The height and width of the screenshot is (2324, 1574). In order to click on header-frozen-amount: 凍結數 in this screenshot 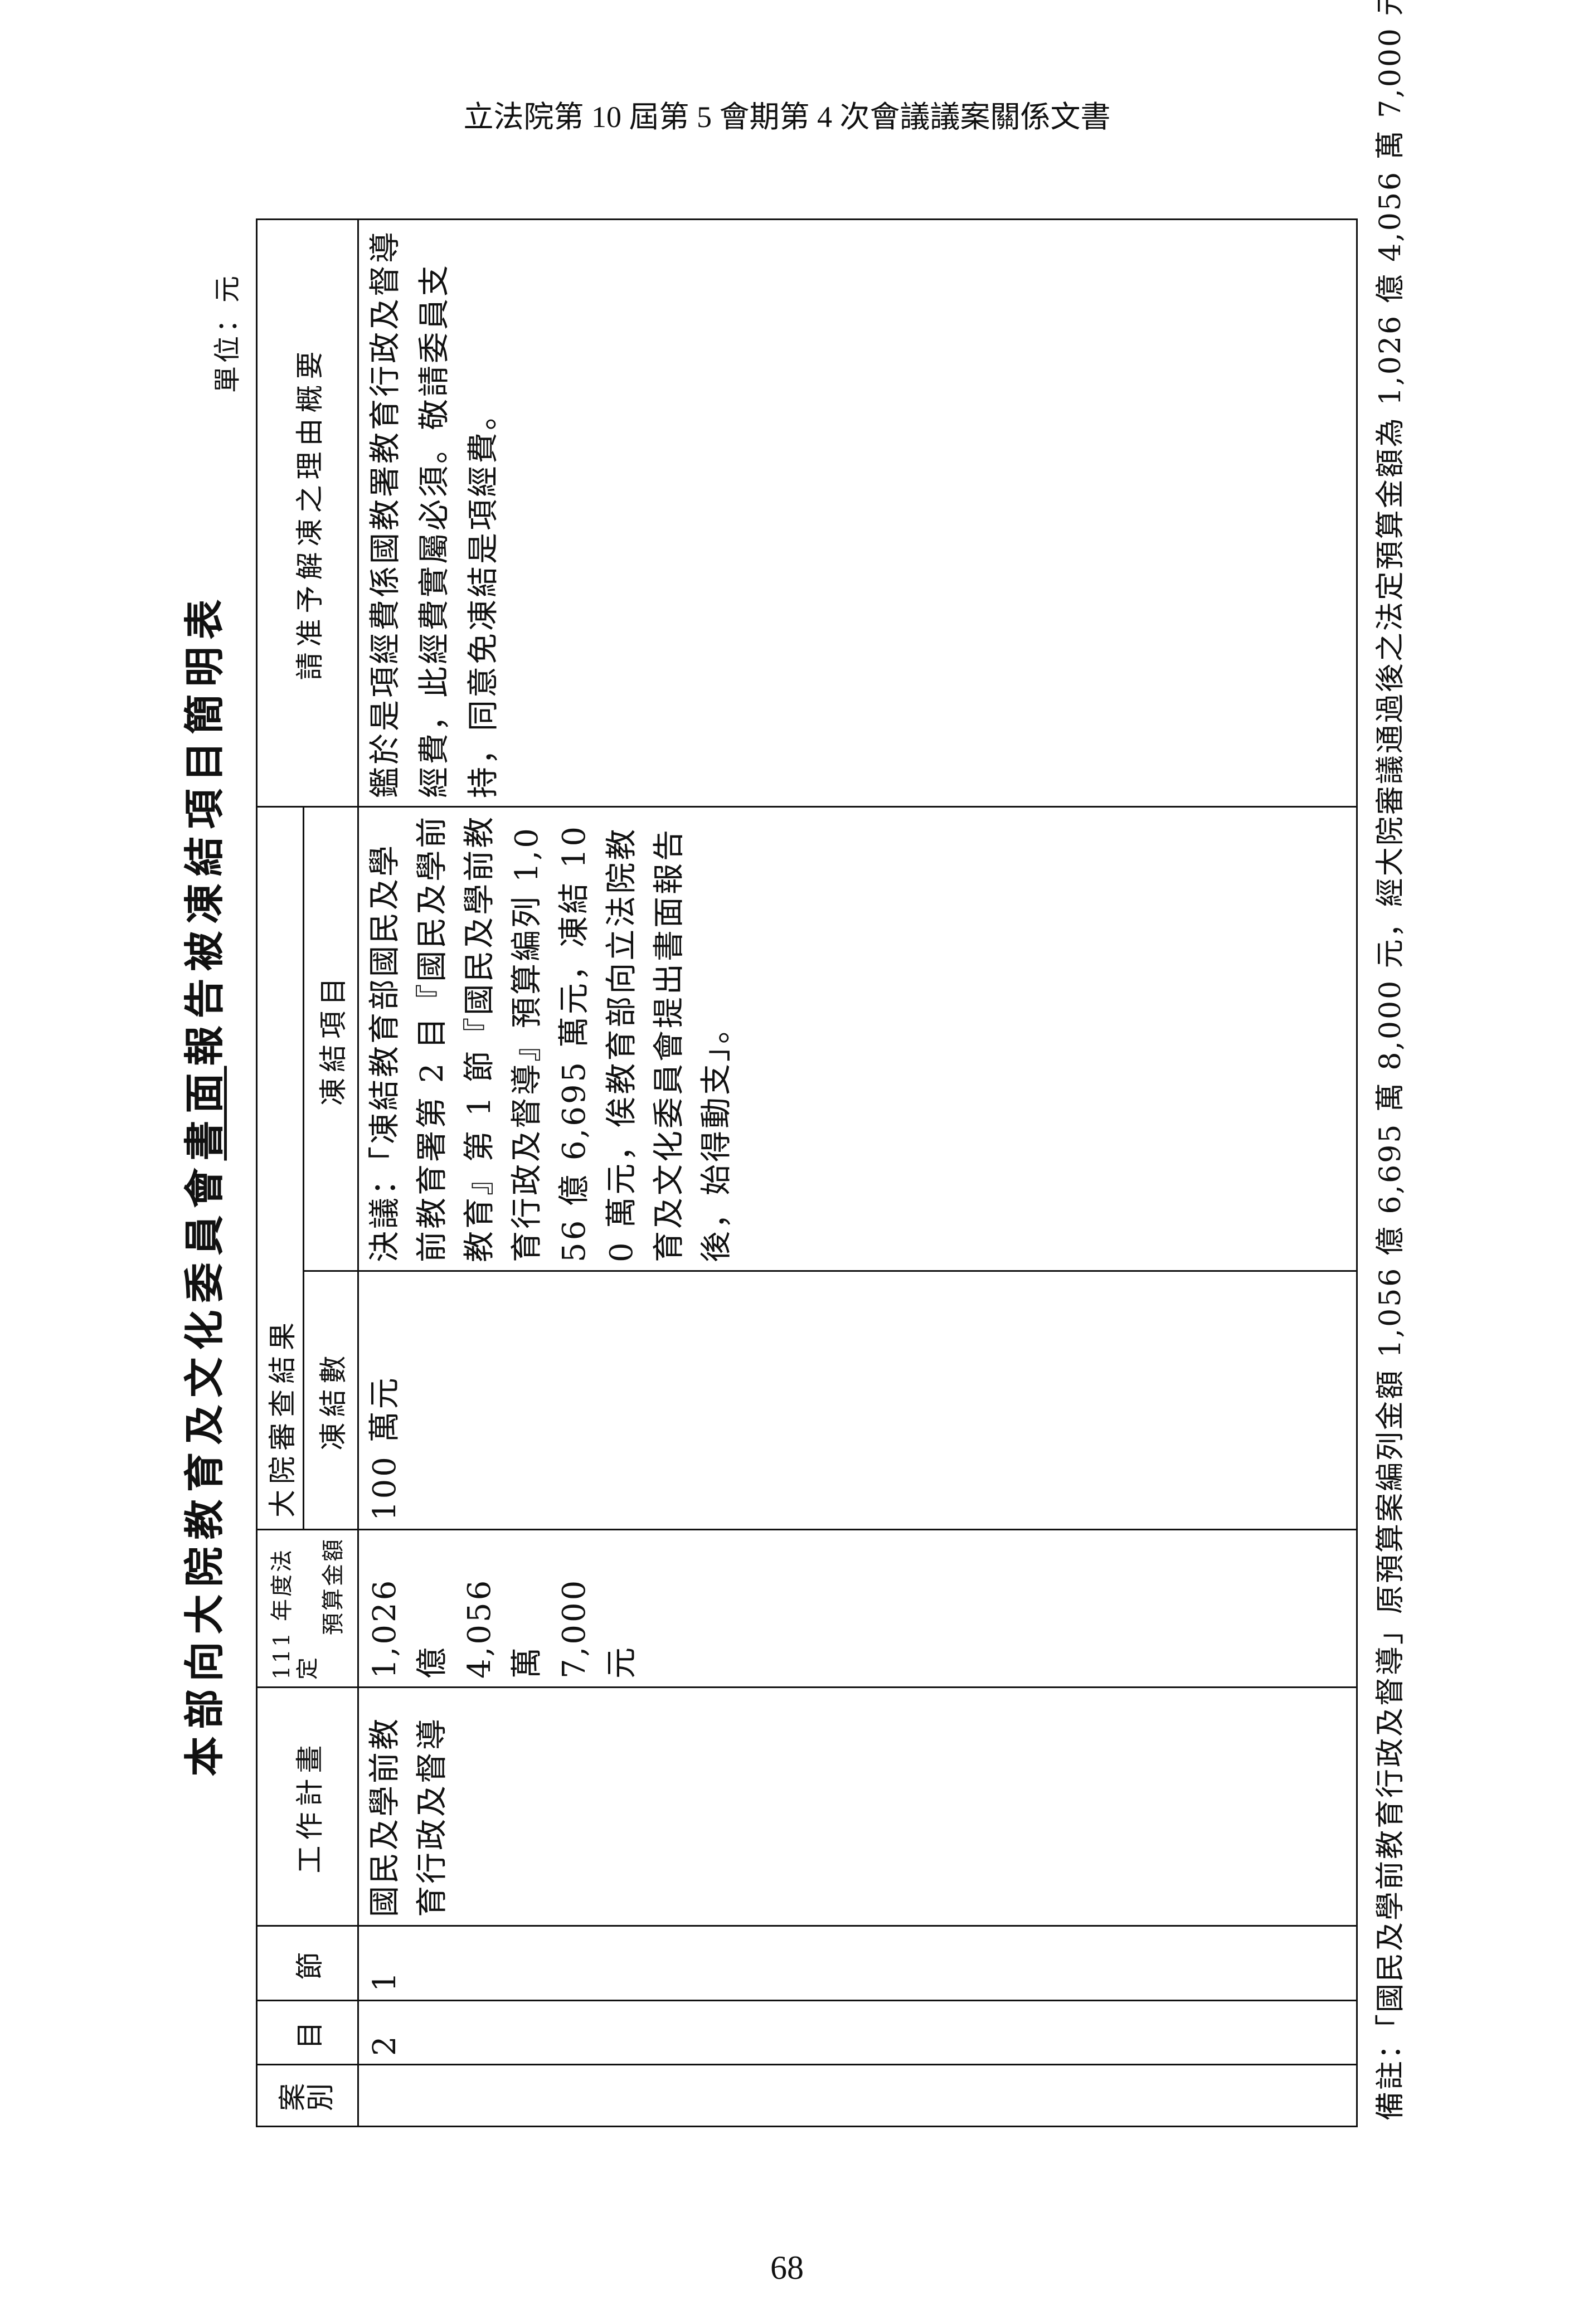, I will do `click(331, 1400)`.